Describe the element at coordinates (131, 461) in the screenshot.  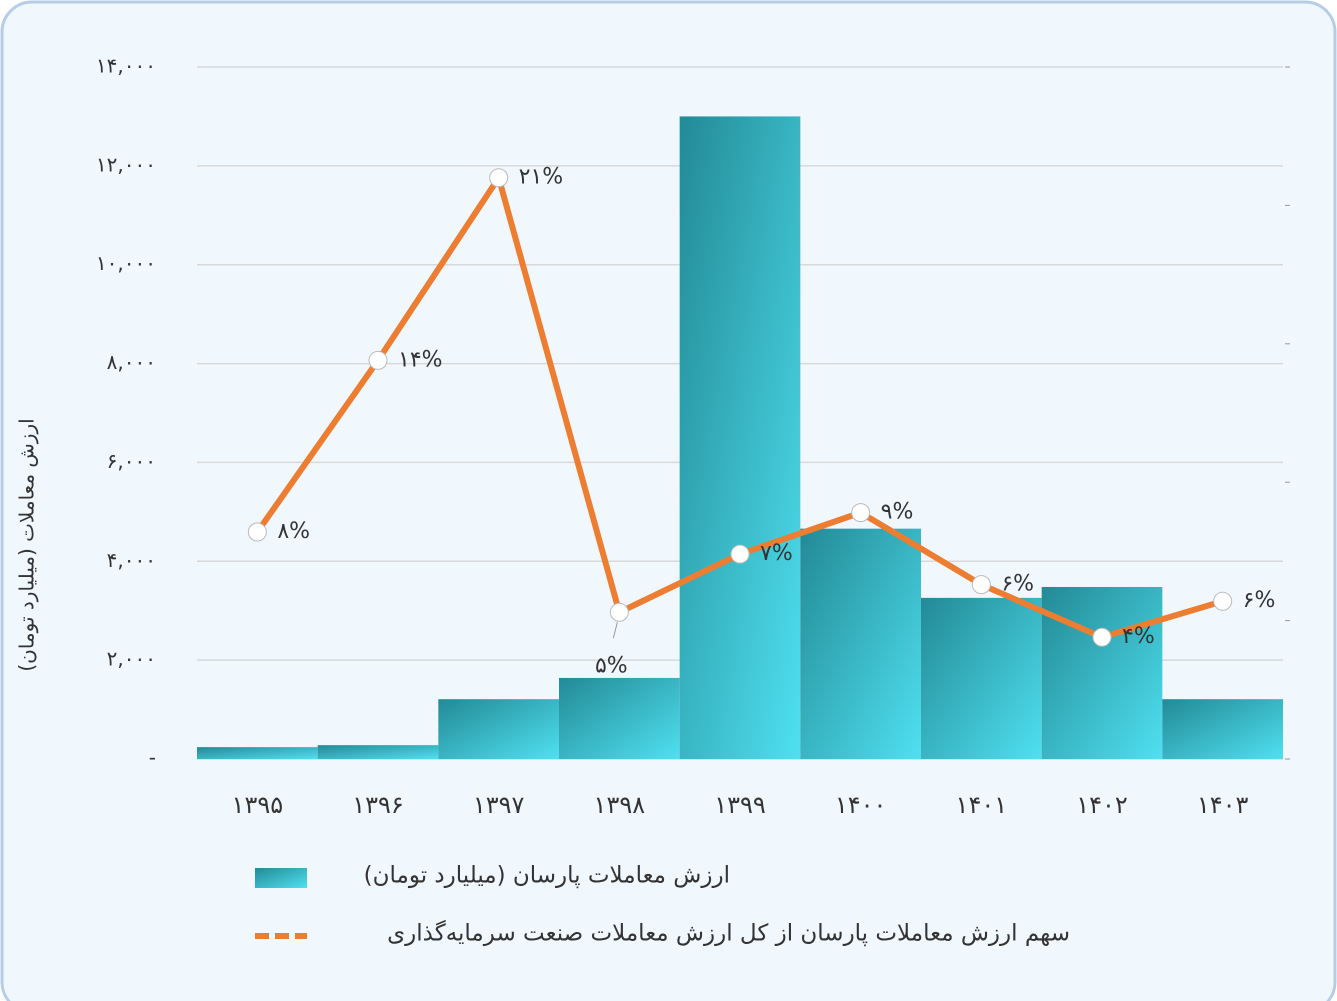
I see `y-tick-label: ۶,۰۰۰` at that location.